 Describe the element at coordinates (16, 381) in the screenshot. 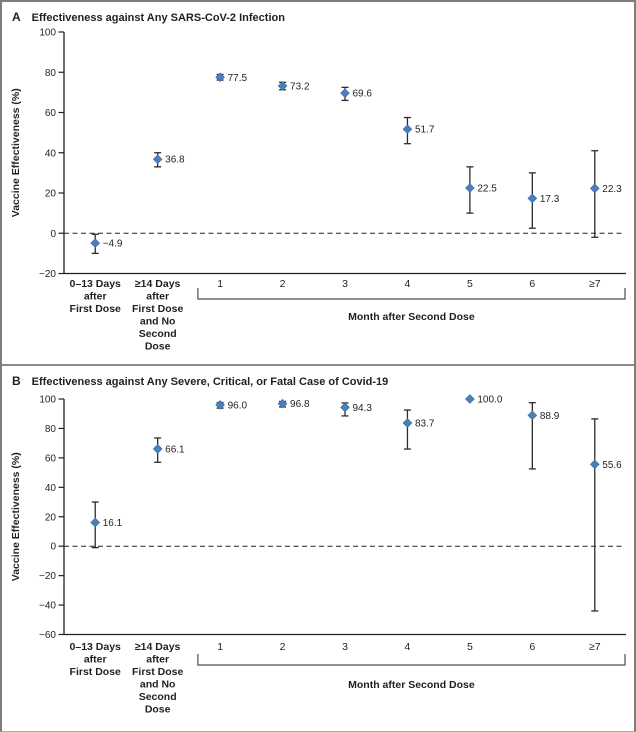

I see `panel-b-letter: B` at that location.